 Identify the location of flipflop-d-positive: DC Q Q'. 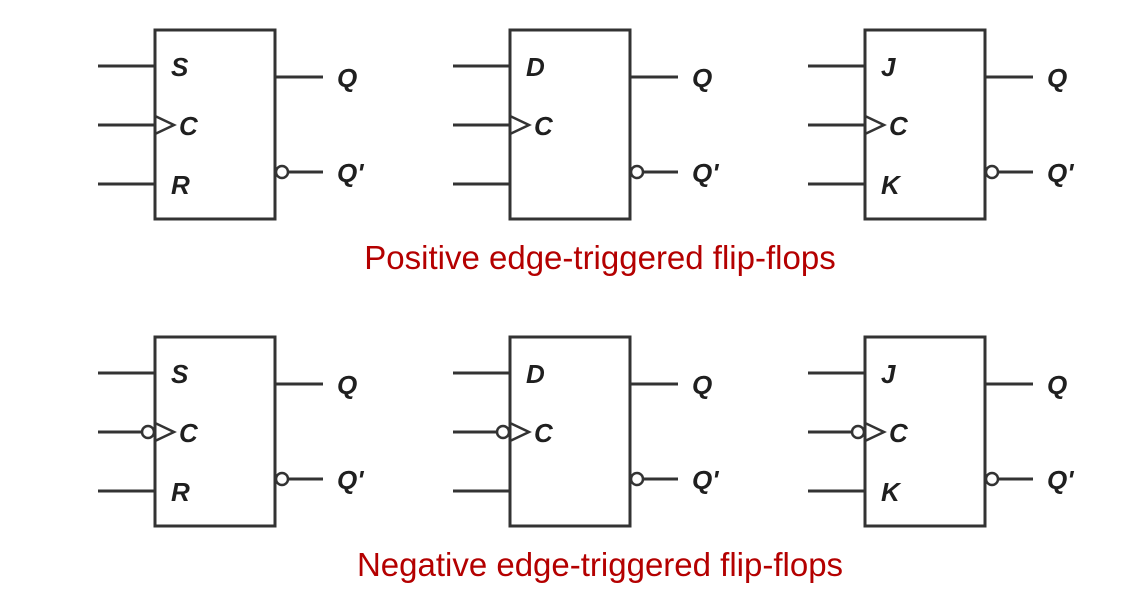
(586, 124).